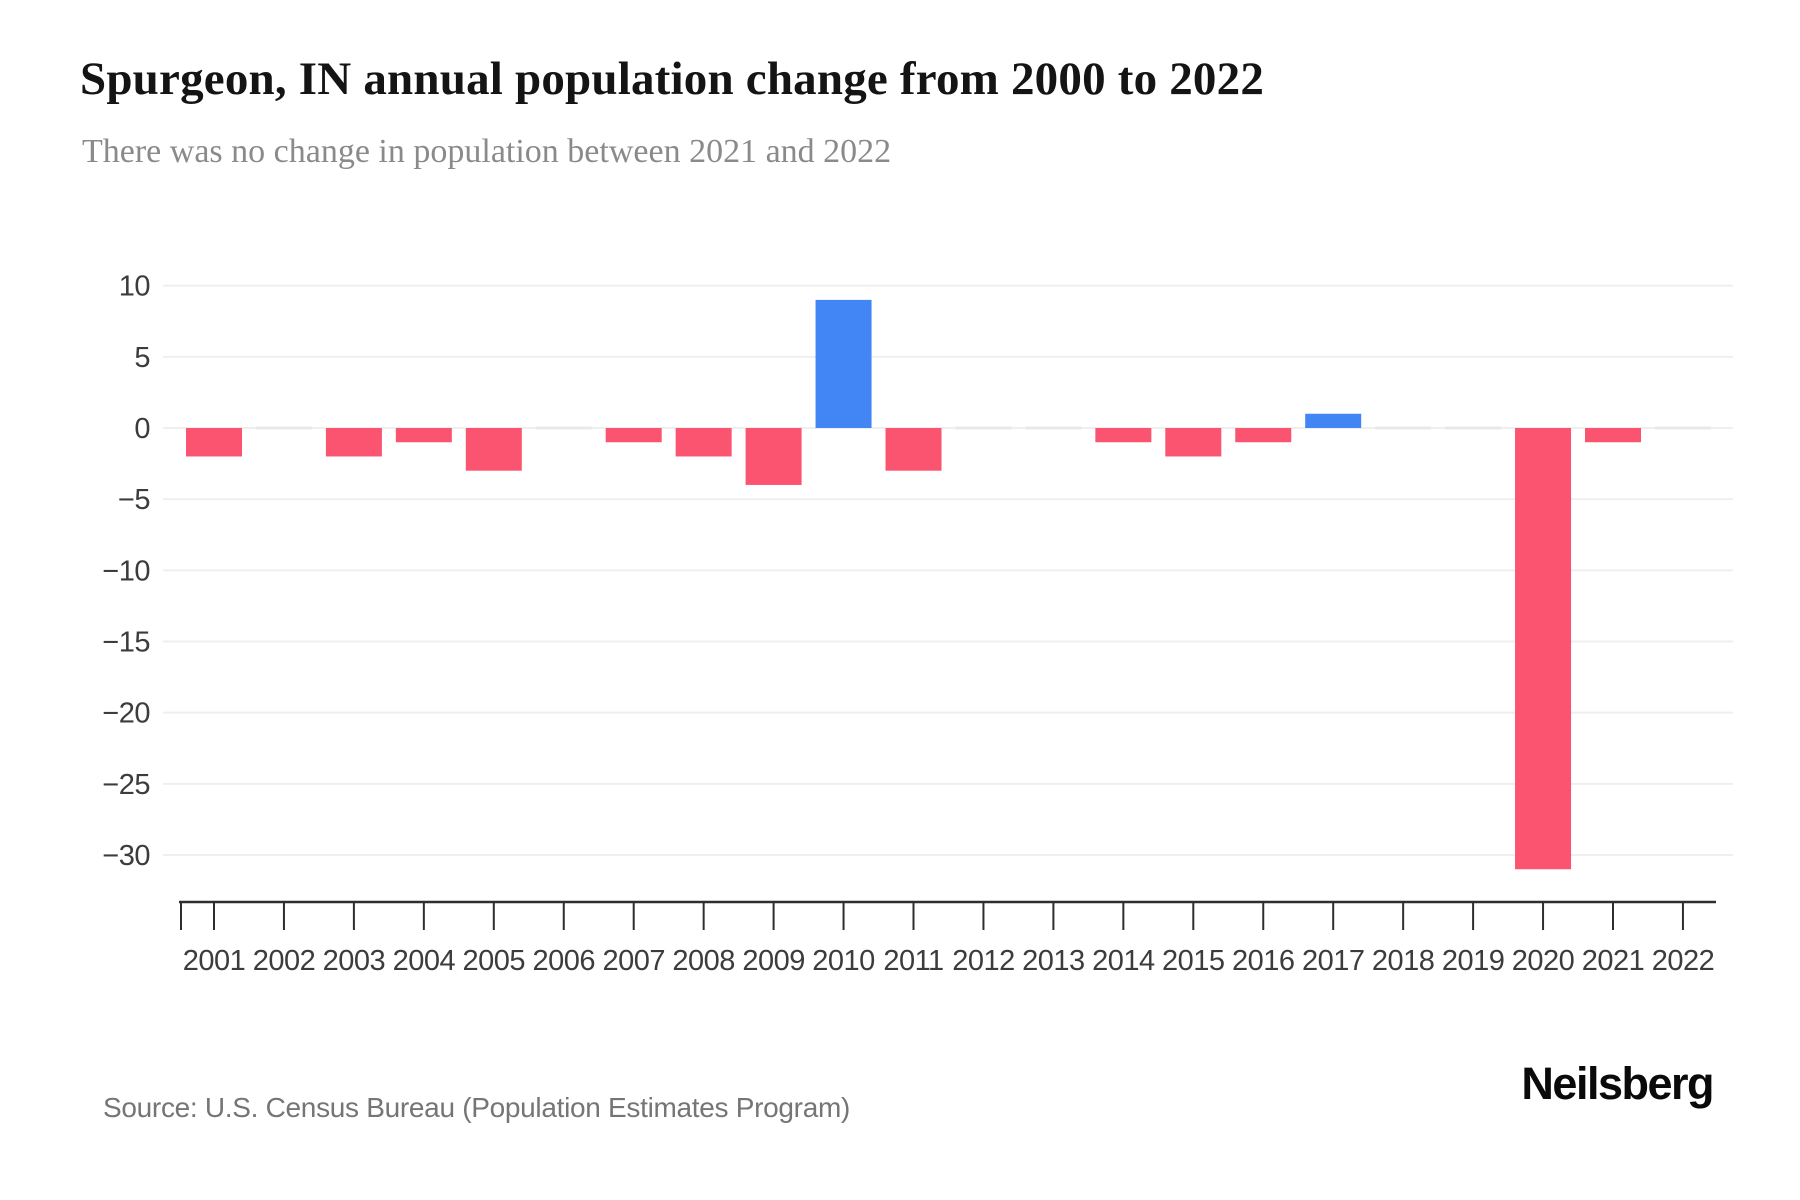 Image resolution: width=1800 pixels, height=1200 pixels. Describe the element at coordinates (633, 435) in the screenshot. I see `bar-2007` at that location.